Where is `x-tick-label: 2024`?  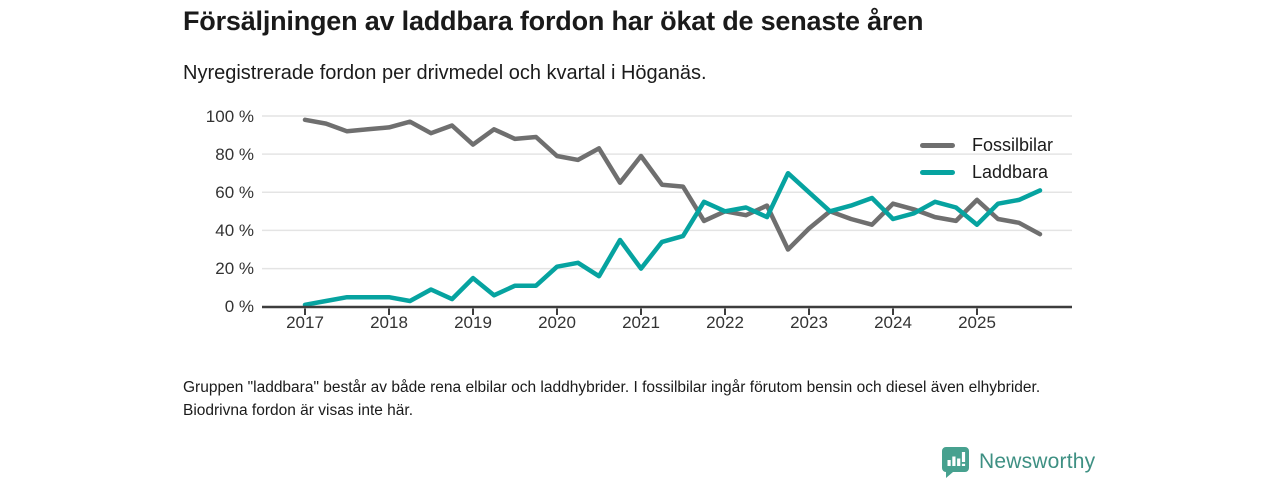
x-tick-label: 2024 is located at coordinates (893, 322).